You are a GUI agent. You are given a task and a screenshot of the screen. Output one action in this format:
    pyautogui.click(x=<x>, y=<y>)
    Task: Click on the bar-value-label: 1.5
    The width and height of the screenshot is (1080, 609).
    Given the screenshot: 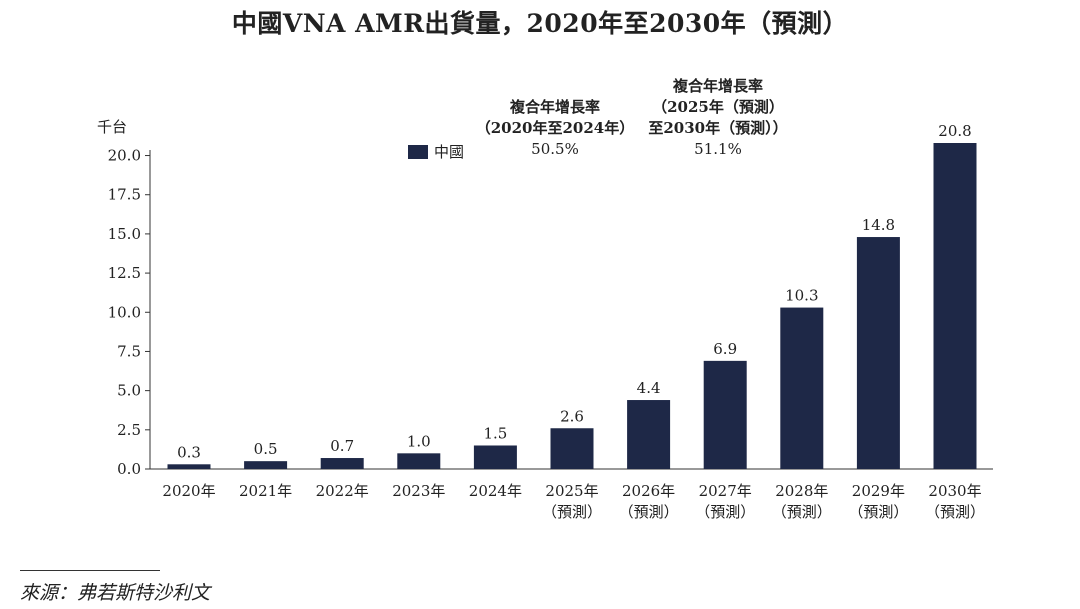 What is the action you would take?
    pyautogui.click(x=495, y=433)
    